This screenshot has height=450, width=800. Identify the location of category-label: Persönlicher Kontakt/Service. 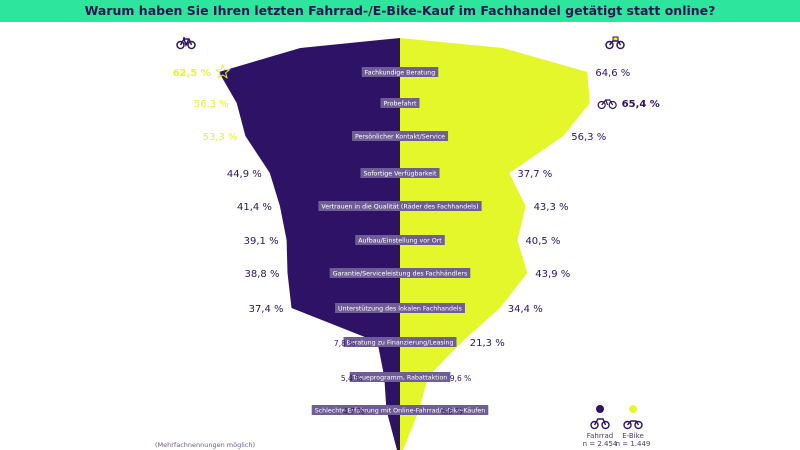
(400, 136).